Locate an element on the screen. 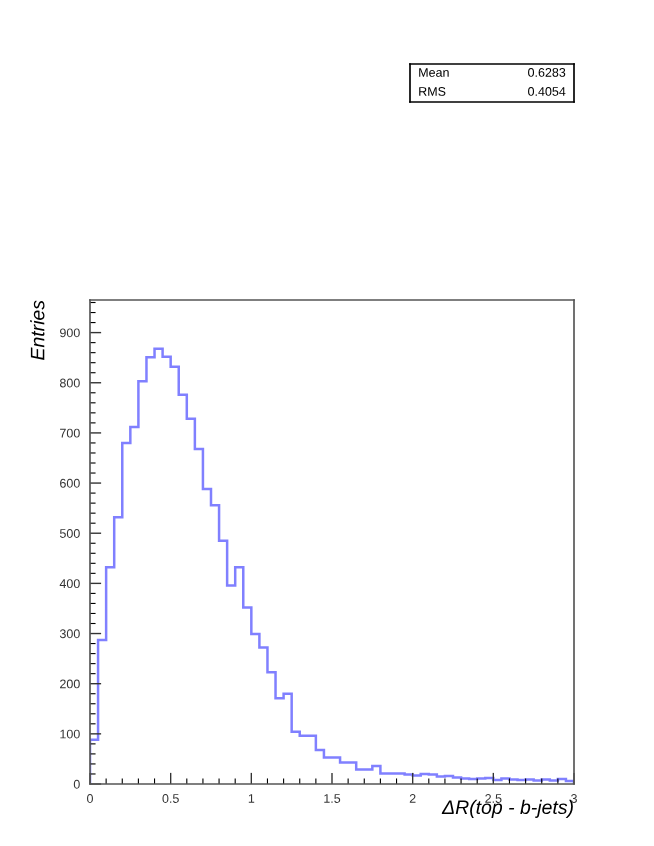 The width and height of the screenshot is (654, 846). y-axis-title: Entries is located at coordinates (37, 330).